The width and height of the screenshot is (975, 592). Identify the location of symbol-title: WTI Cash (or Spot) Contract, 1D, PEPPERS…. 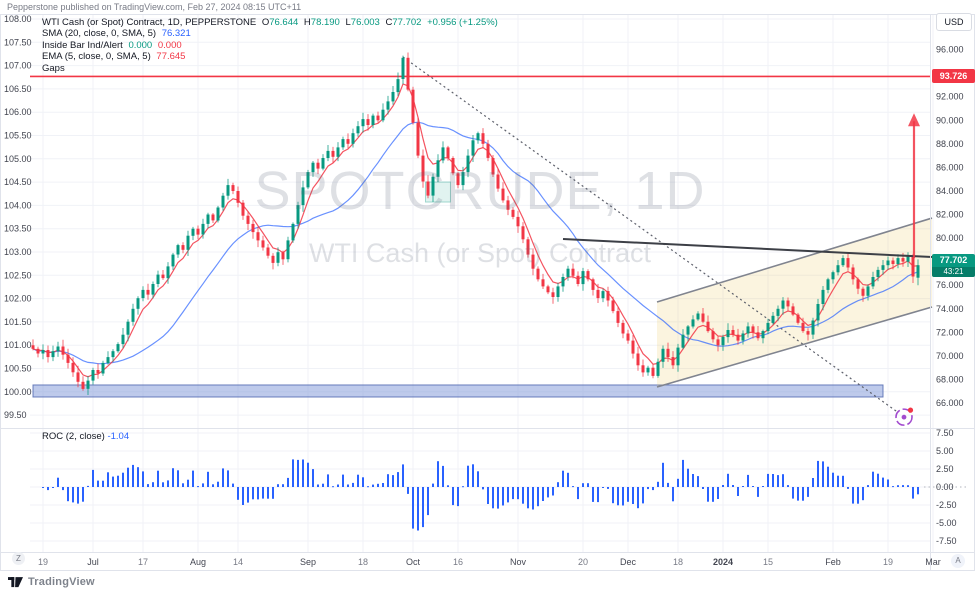
(149, 22).